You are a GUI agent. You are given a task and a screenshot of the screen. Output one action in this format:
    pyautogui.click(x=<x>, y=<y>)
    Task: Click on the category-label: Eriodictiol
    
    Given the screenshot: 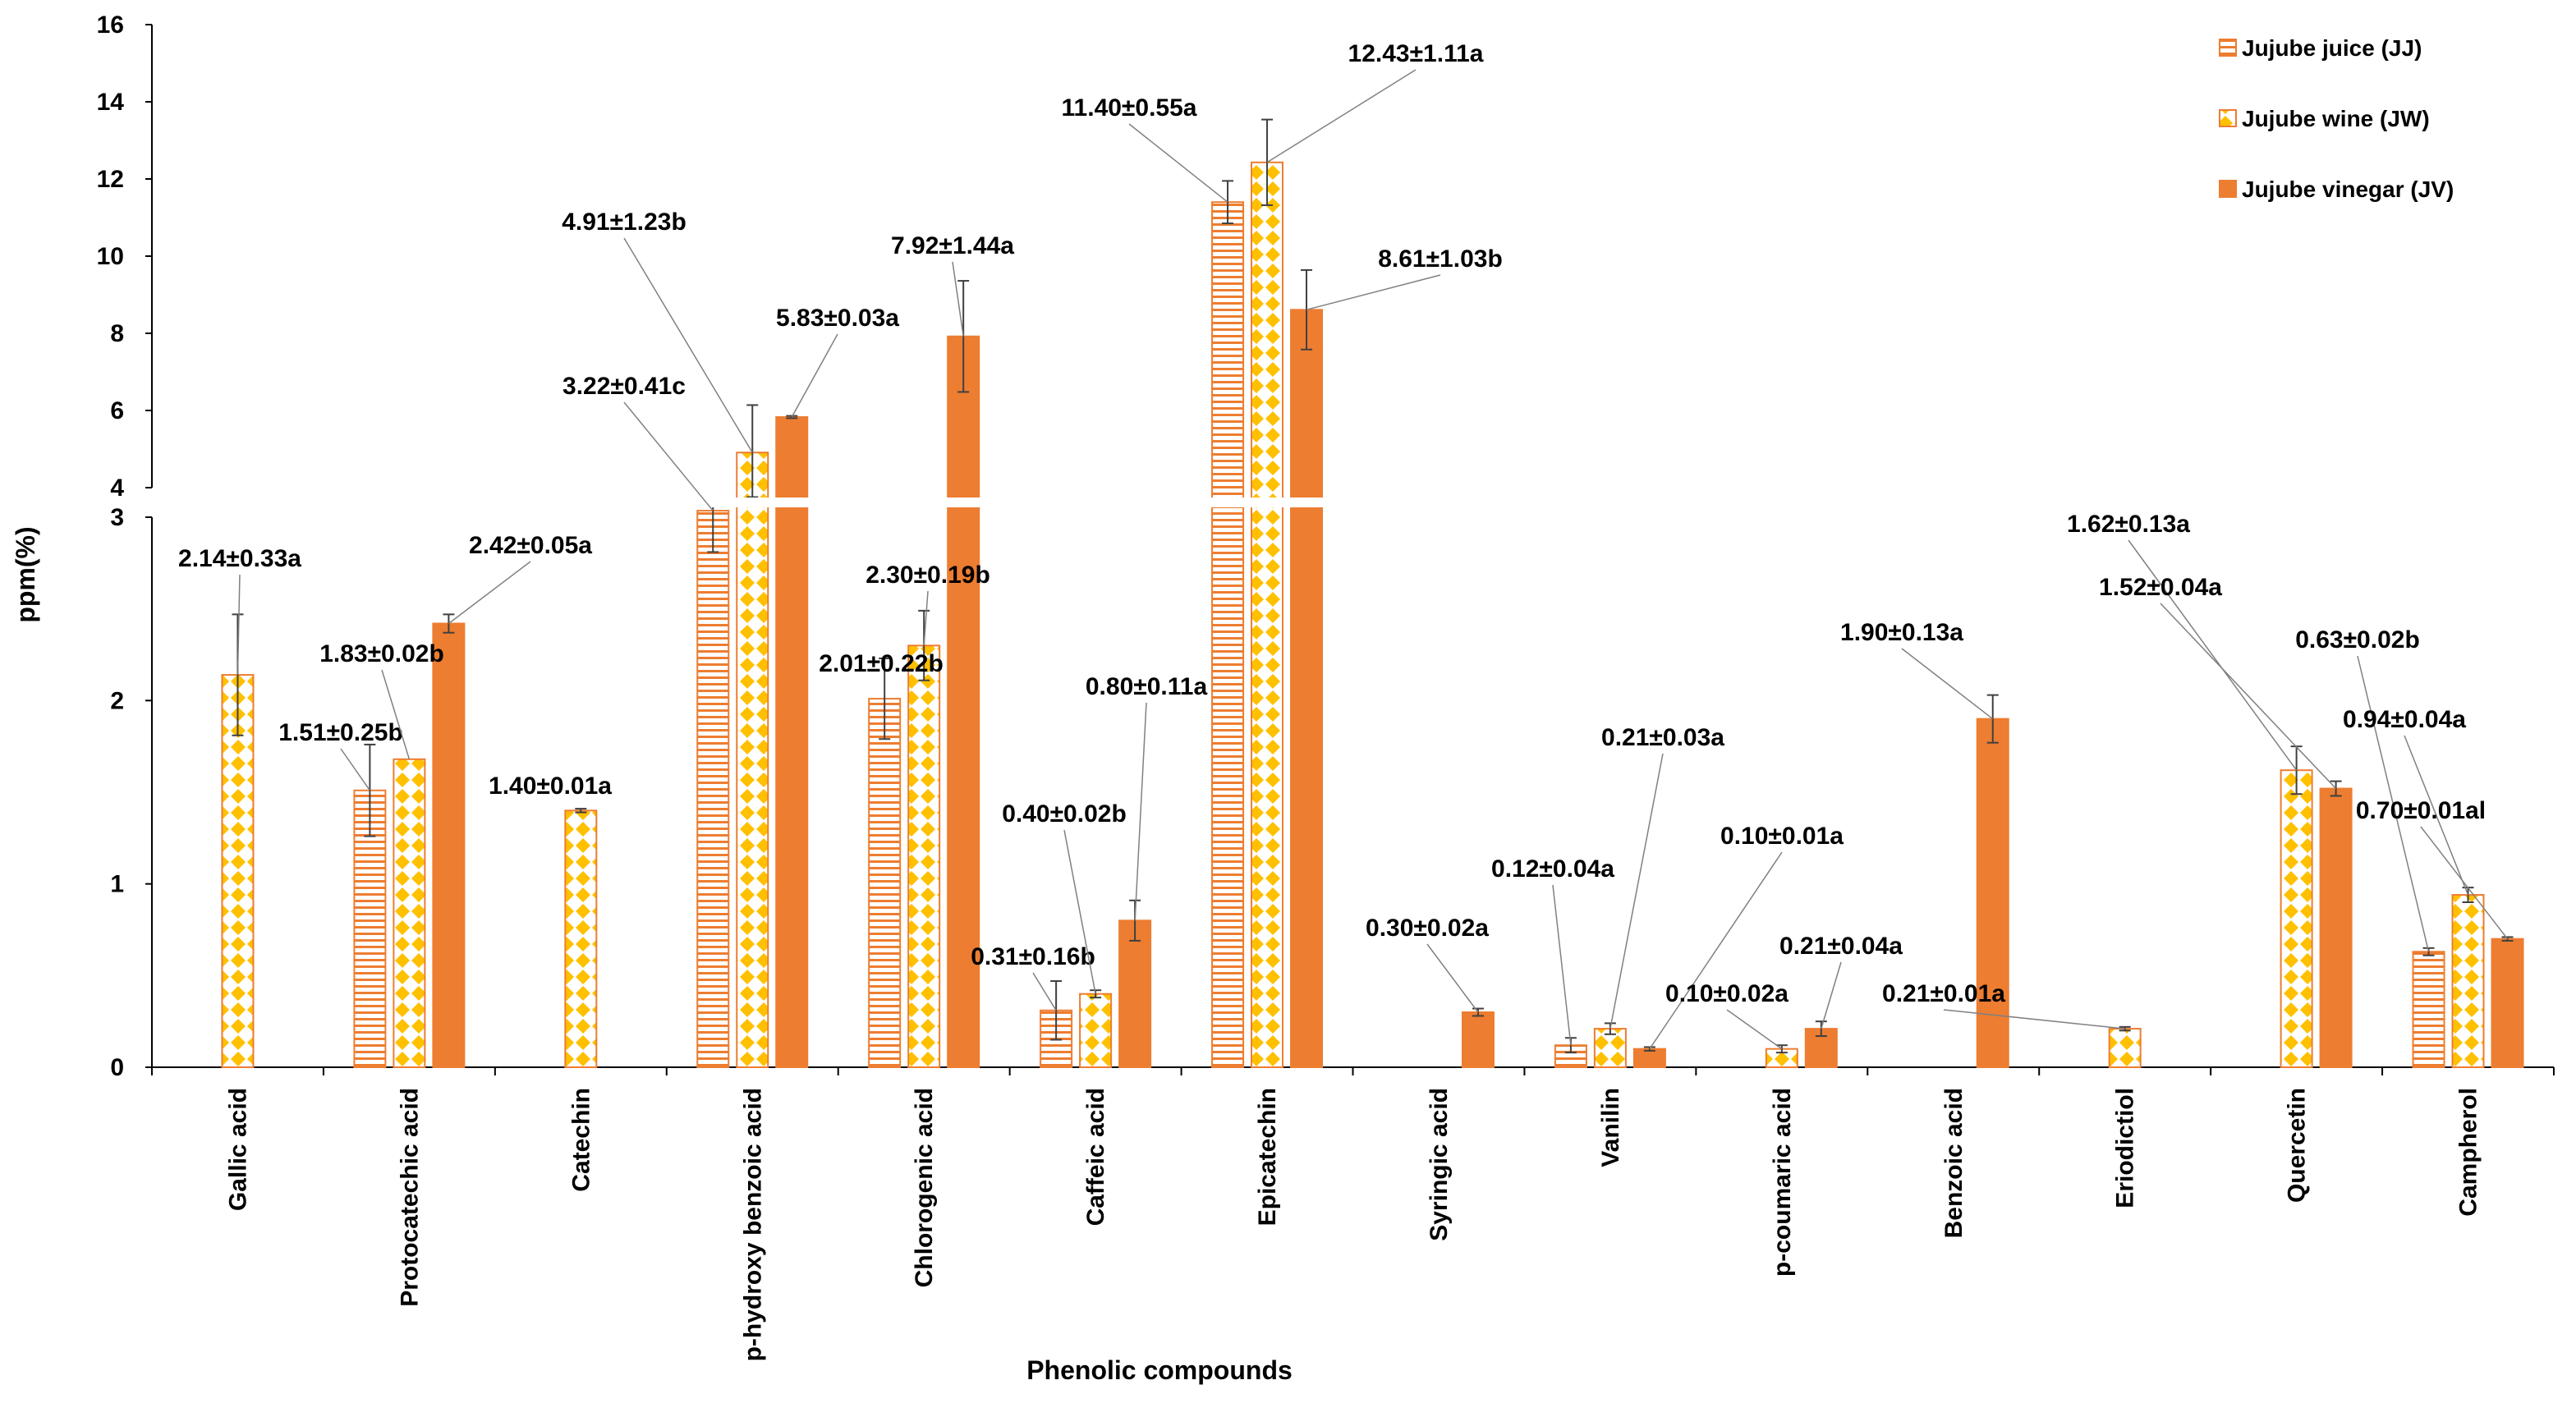 What is the action you would take?
    pyautogui.click(x=2125, y=1148)
    